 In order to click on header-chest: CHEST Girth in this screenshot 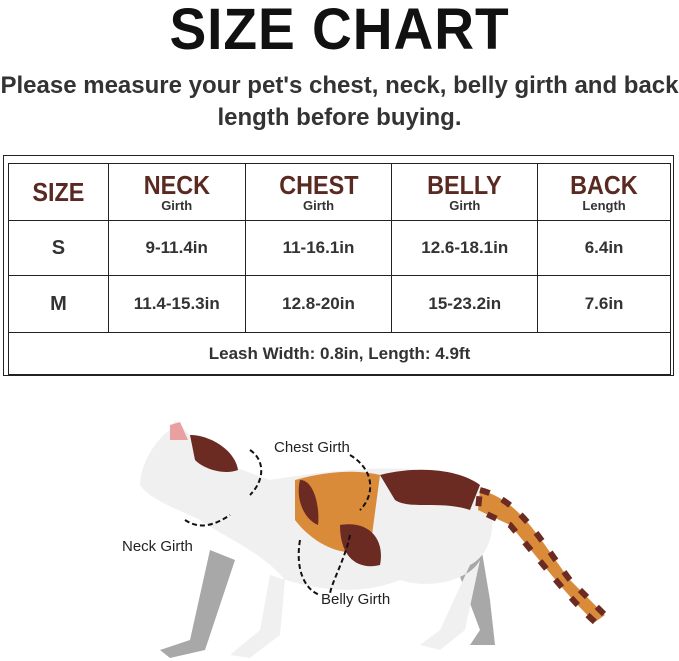, I will do `click(318, 192)`.